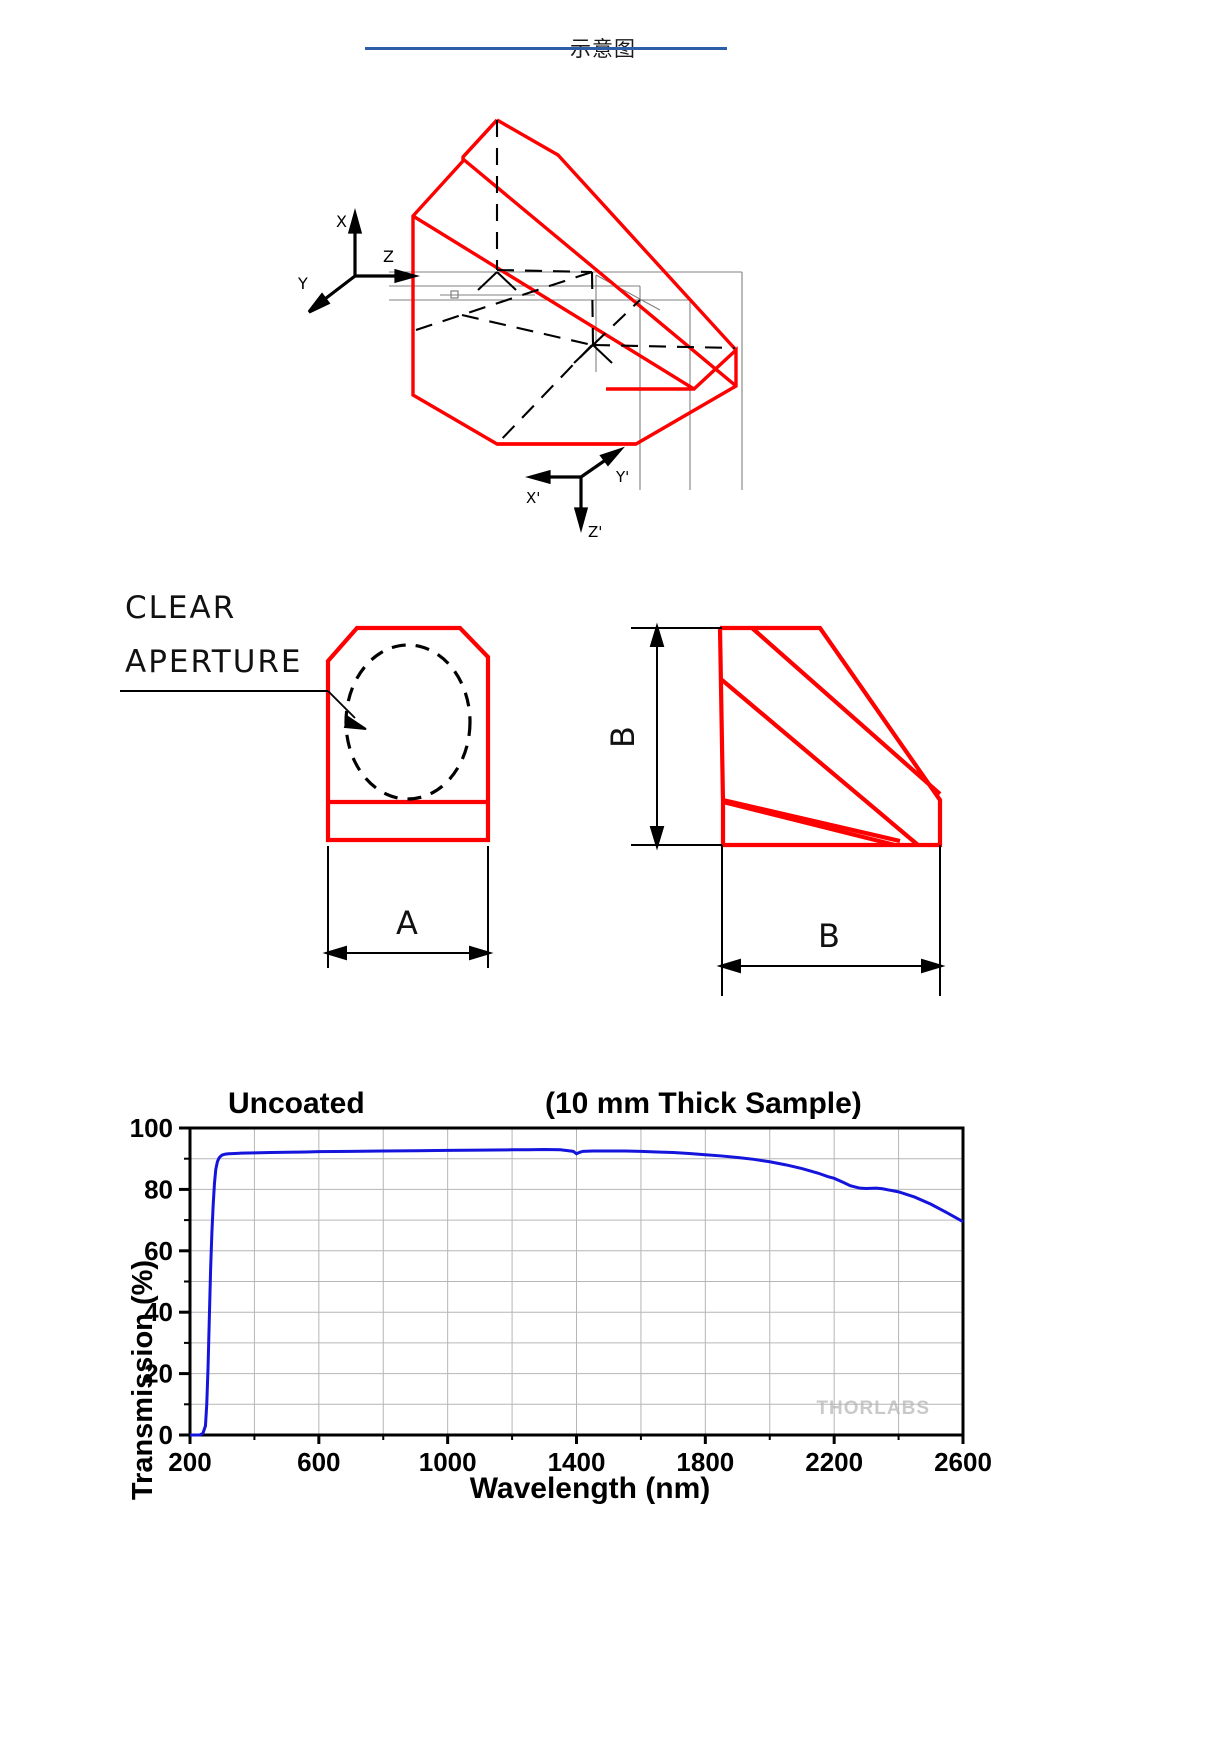  What do you see at coordinates (158, 1189) in the screenshot?
I see `chart-ytick-label: 80` at bounding box center [158, 1189].